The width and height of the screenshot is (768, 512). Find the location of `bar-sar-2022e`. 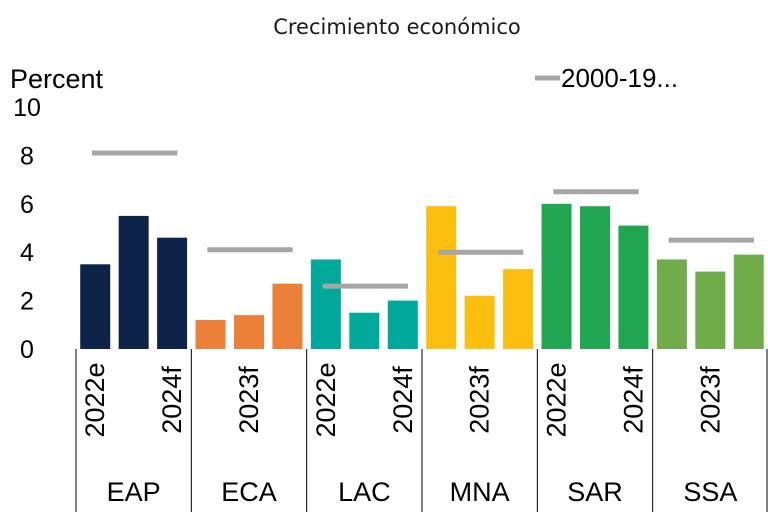

bar-sar-2022e is located at coordinates (556, 276).